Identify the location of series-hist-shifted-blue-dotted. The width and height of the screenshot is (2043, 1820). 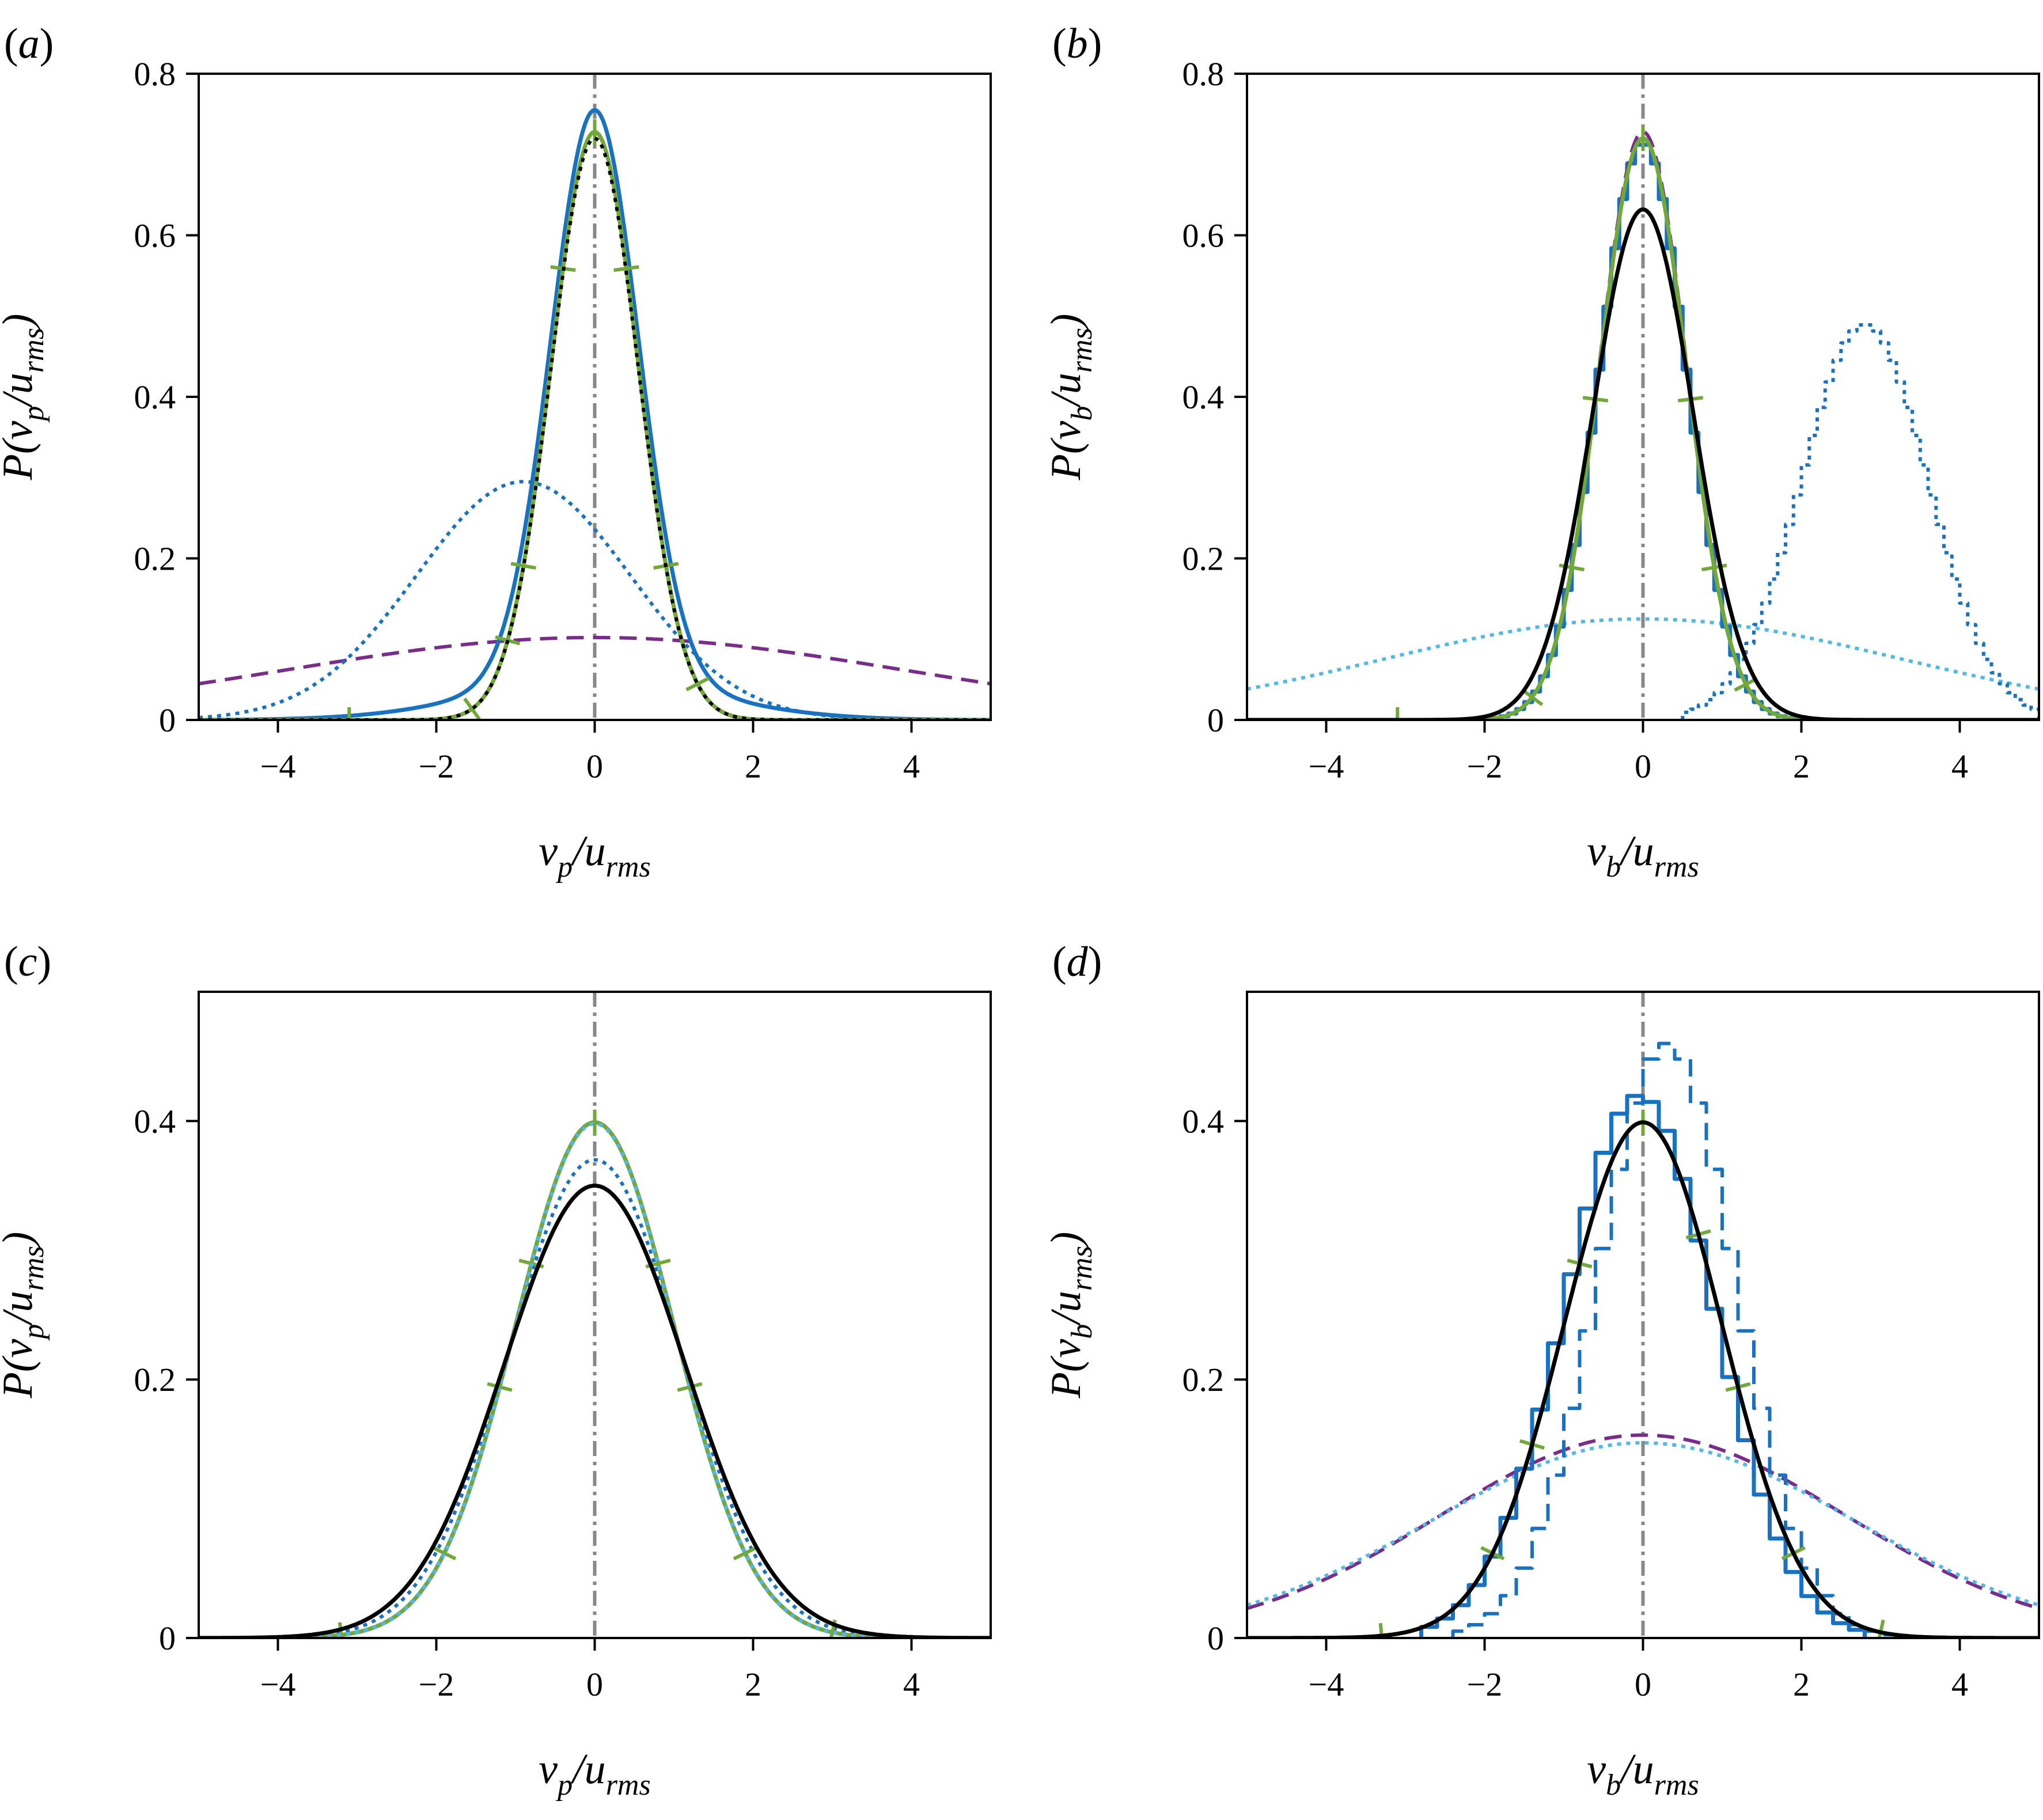
(1860, 521).